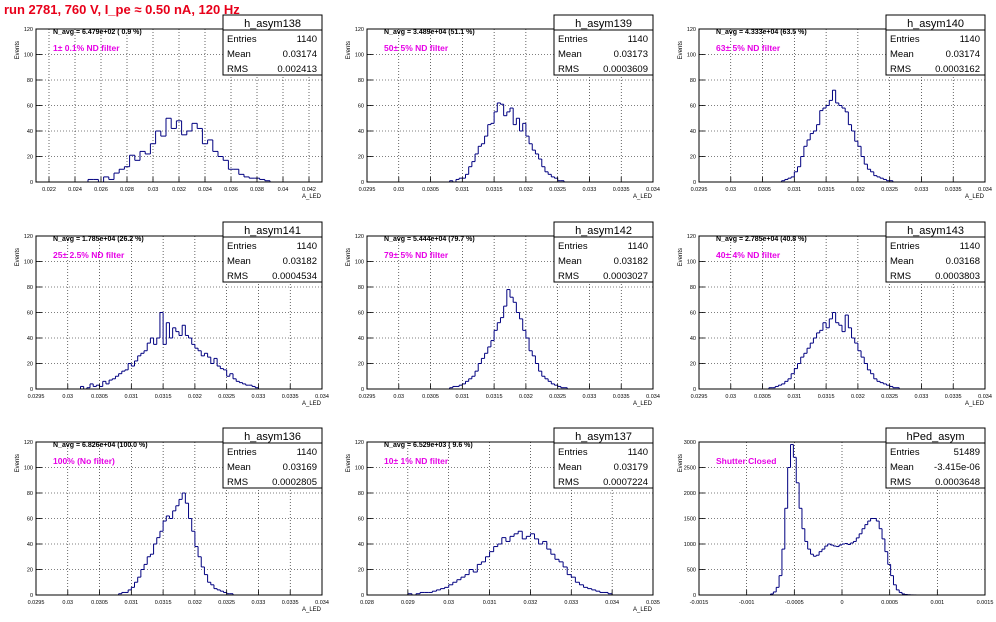 This screenshot has width=996, height=622. Describe the element at coordinates (625, 69) in the screenshot. I see `stats-row-value: 0.0003609` at that location.